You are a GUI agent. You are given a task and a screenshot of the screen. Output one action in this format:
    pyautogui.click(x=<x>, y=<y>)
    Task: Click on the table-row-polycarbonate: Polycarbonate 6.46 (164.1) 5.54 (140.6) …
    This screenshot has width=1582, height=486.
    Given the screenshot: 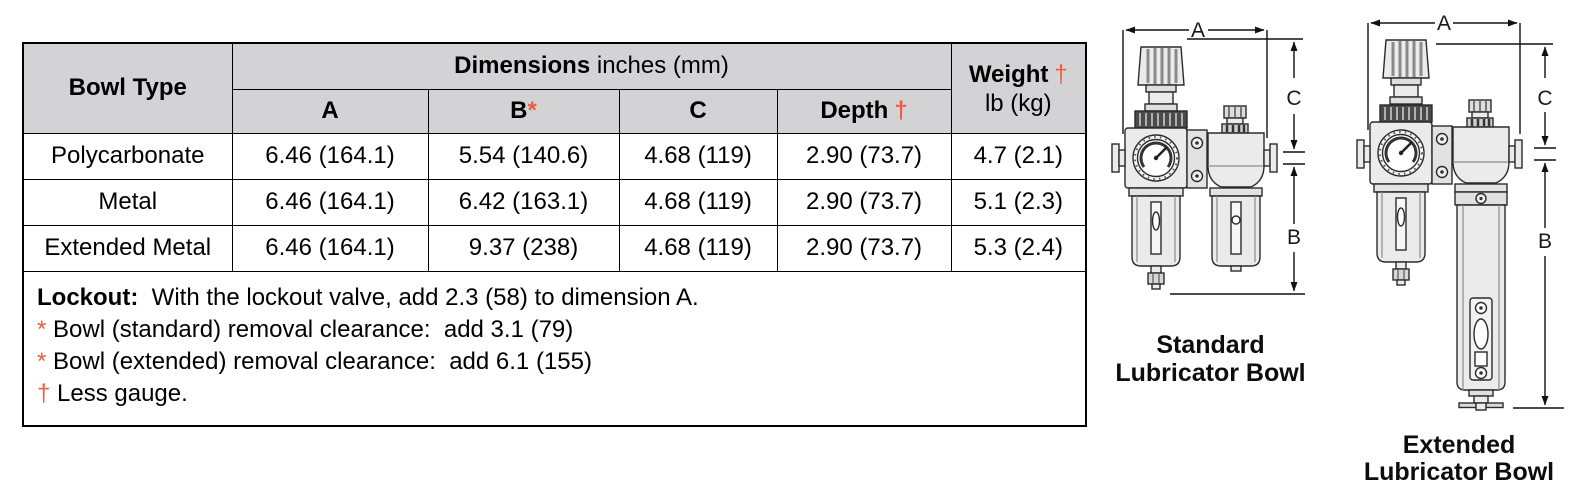 What is the action you would take?
    pyautogui.click(x=554, y=156)
    